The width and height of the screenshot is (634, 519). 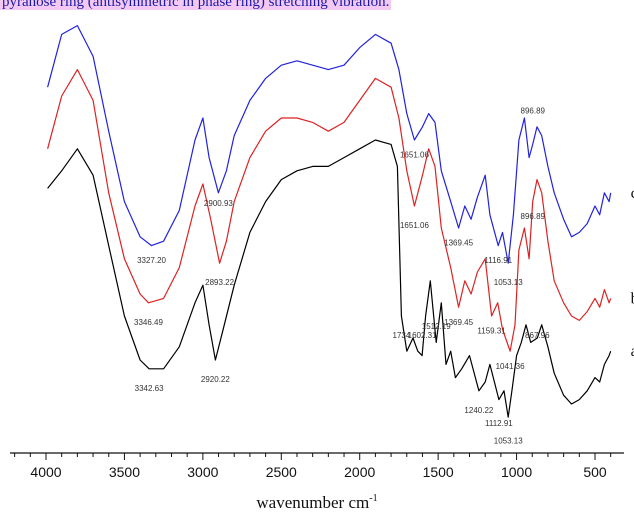 What do you see at coordinates (533, 216) in the screenshot?
I see `peak-label-b-896-89: 896.89` at bounding box center [533, 216].